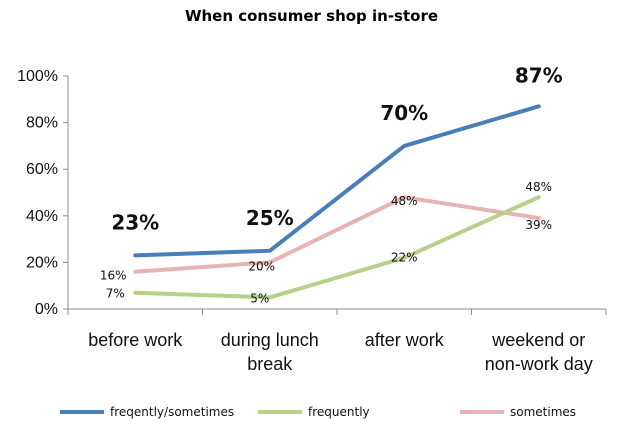  Describe the element at coordinates (42, 123) in the screenshot. I see `y-tick-label: 80%` at that location.